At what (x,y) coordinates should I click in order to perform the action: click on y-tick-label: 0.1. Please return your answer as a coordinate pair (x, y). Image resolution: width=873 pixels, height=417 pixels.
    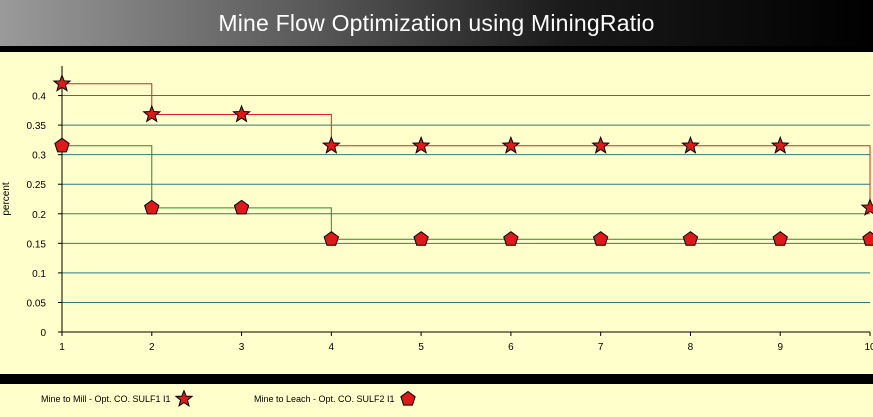
    Looking at the image, I should click on (39, 274).